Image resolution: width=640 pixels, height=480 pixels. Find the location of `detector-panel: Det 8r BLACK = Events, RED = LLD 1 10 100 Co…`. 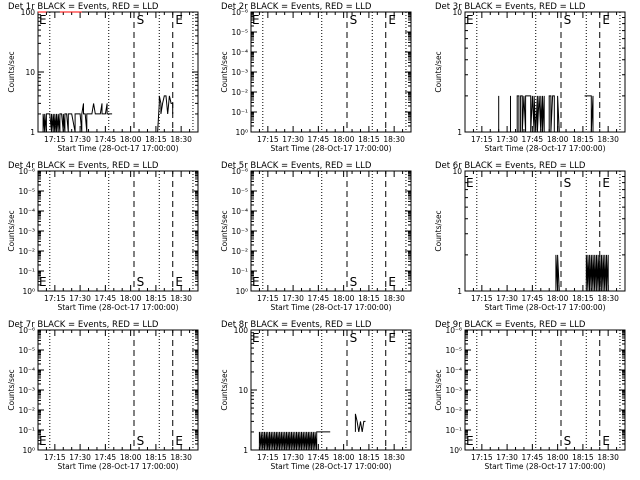

detector-panel: Det 8r BLACK = Events, RED = LLD 1 10 100 Co… is located at coordinates (316, 395).